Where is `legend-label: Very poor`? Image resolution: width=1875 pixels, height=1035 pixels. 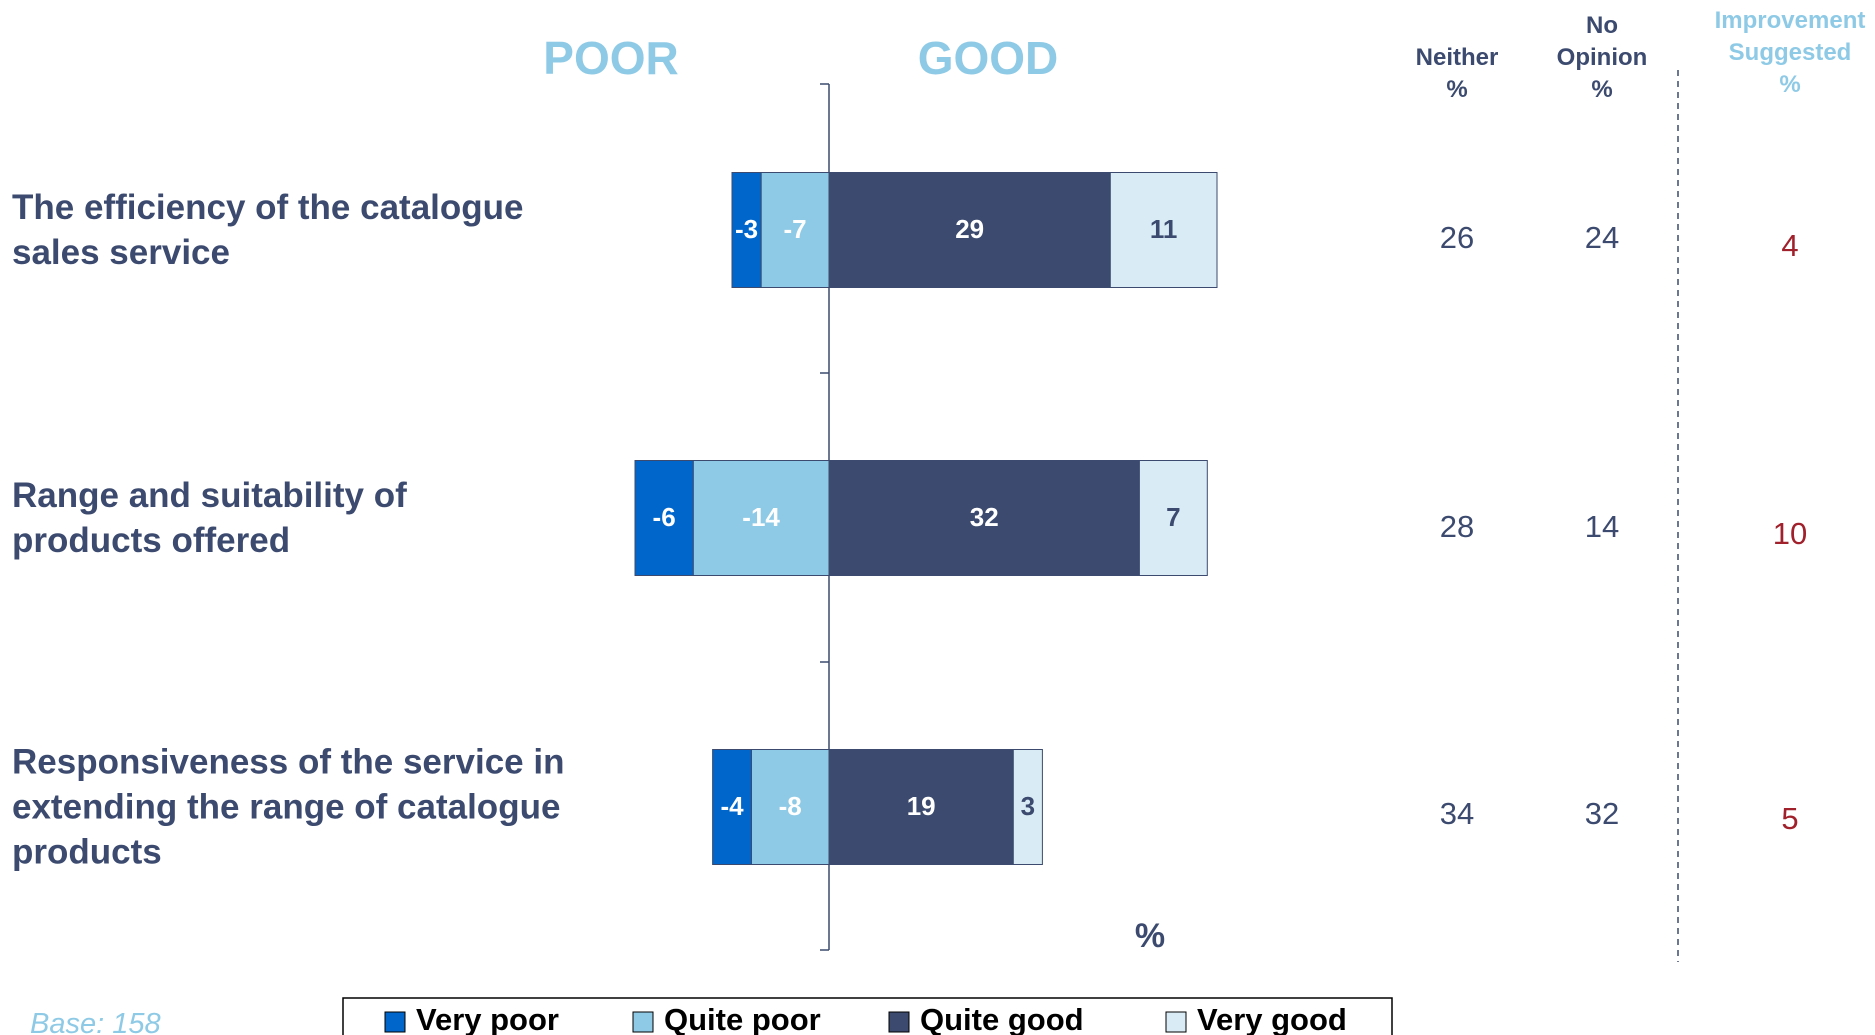
legend-label: Very poor is located at coordinates (487, 1018).